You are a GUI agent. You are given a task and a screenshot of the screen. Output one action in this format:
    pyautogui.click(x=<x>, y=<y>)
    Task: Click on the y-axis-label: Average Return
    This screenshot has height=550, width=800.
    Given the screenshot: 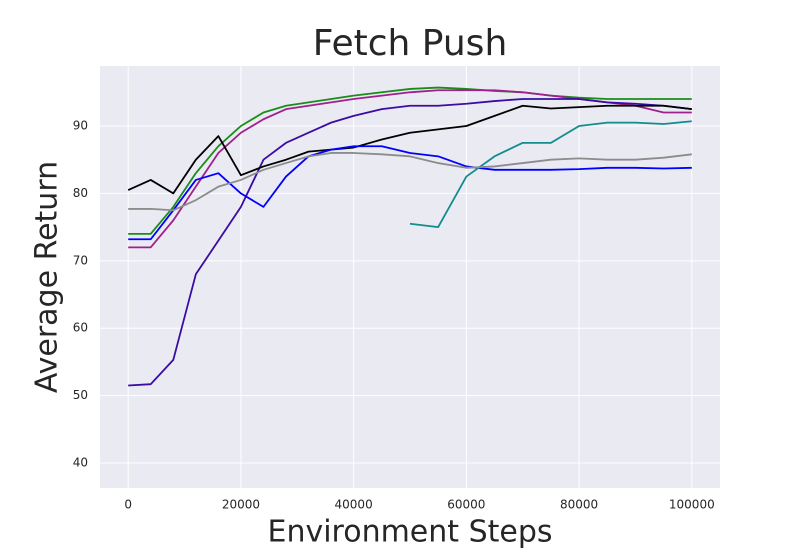 What is the action you would take?
    pyautogui.click(x=47, y=277)
    